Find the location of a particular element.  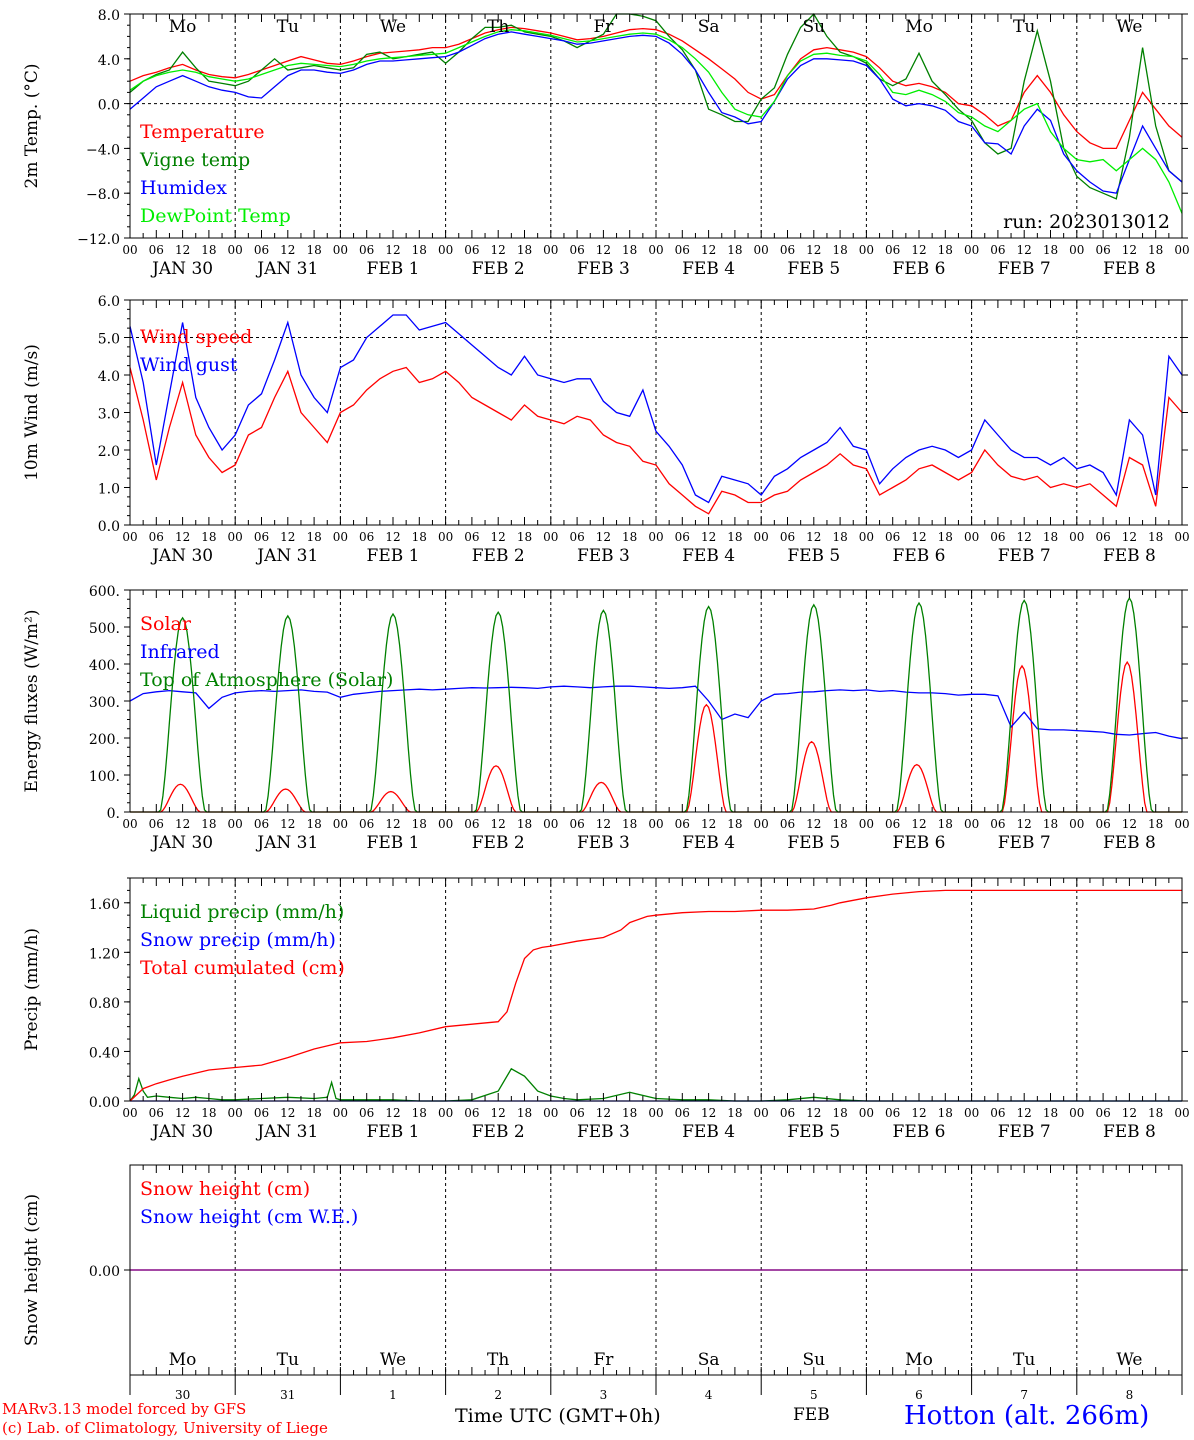

day-name-top: Fr is located at coordinates (603, 27).